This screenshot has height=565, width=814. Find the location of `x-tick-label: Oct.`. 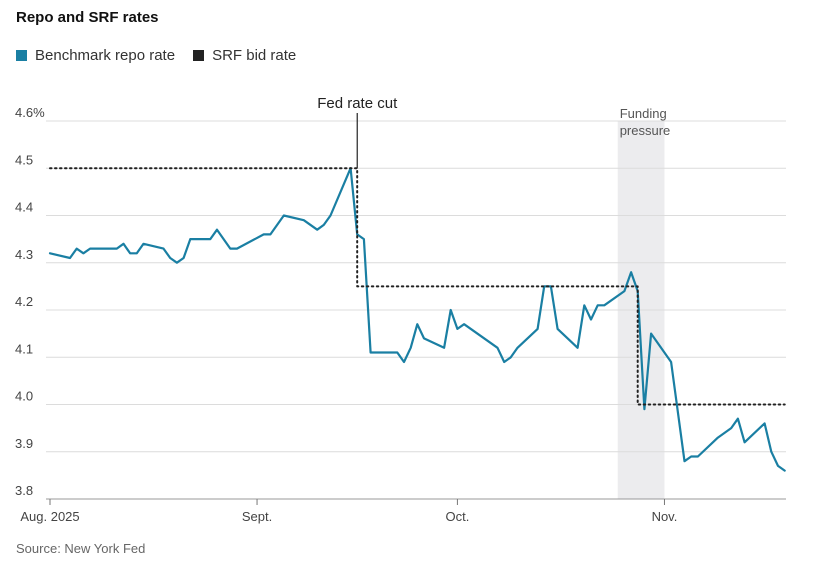

x-tick-label: Oct. is located at coordinates (457, 516).